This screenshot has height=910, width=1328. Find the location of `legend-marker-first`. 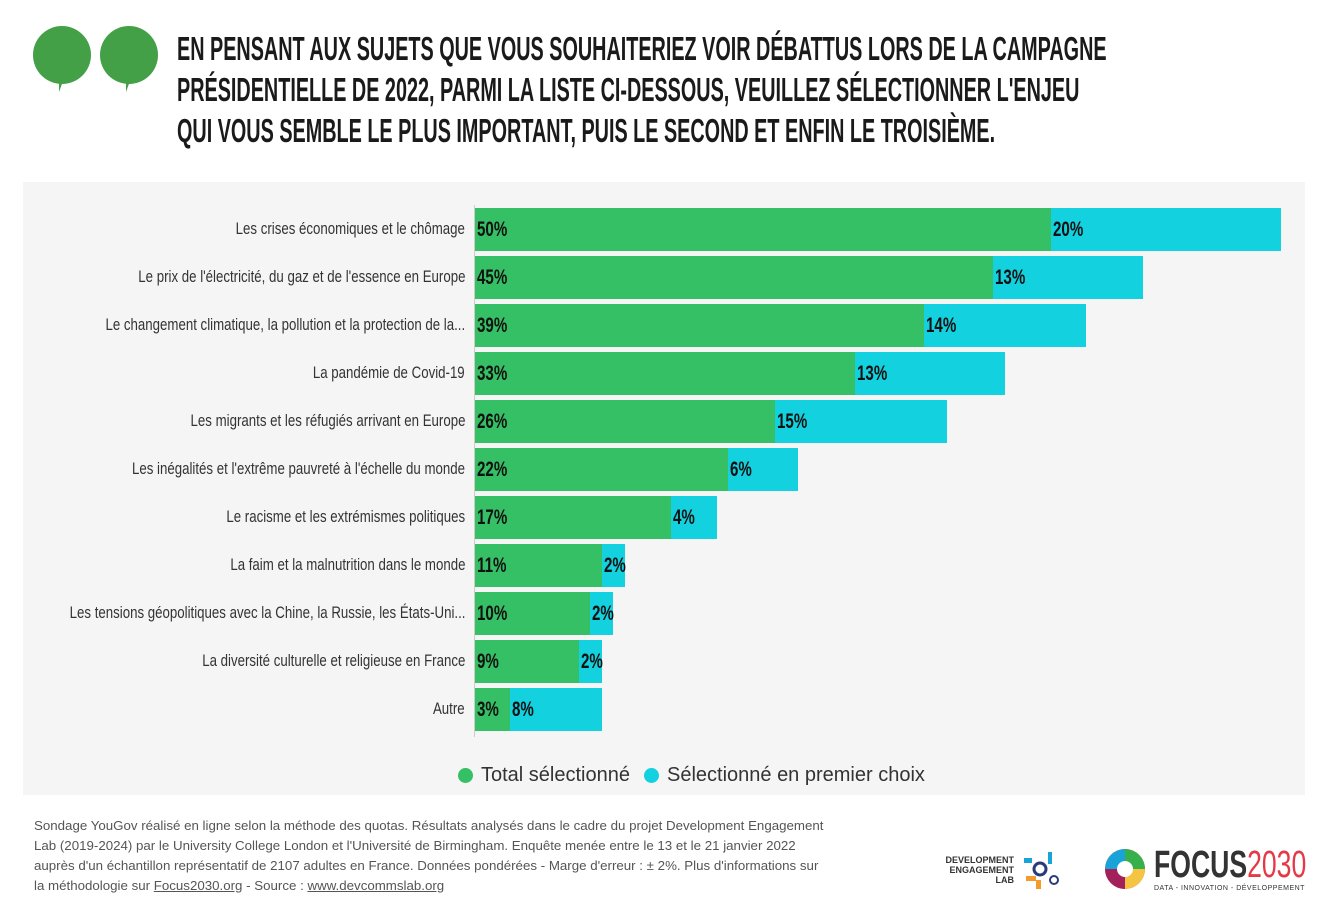

legend-marker-first is located at coordinates (651, 775).